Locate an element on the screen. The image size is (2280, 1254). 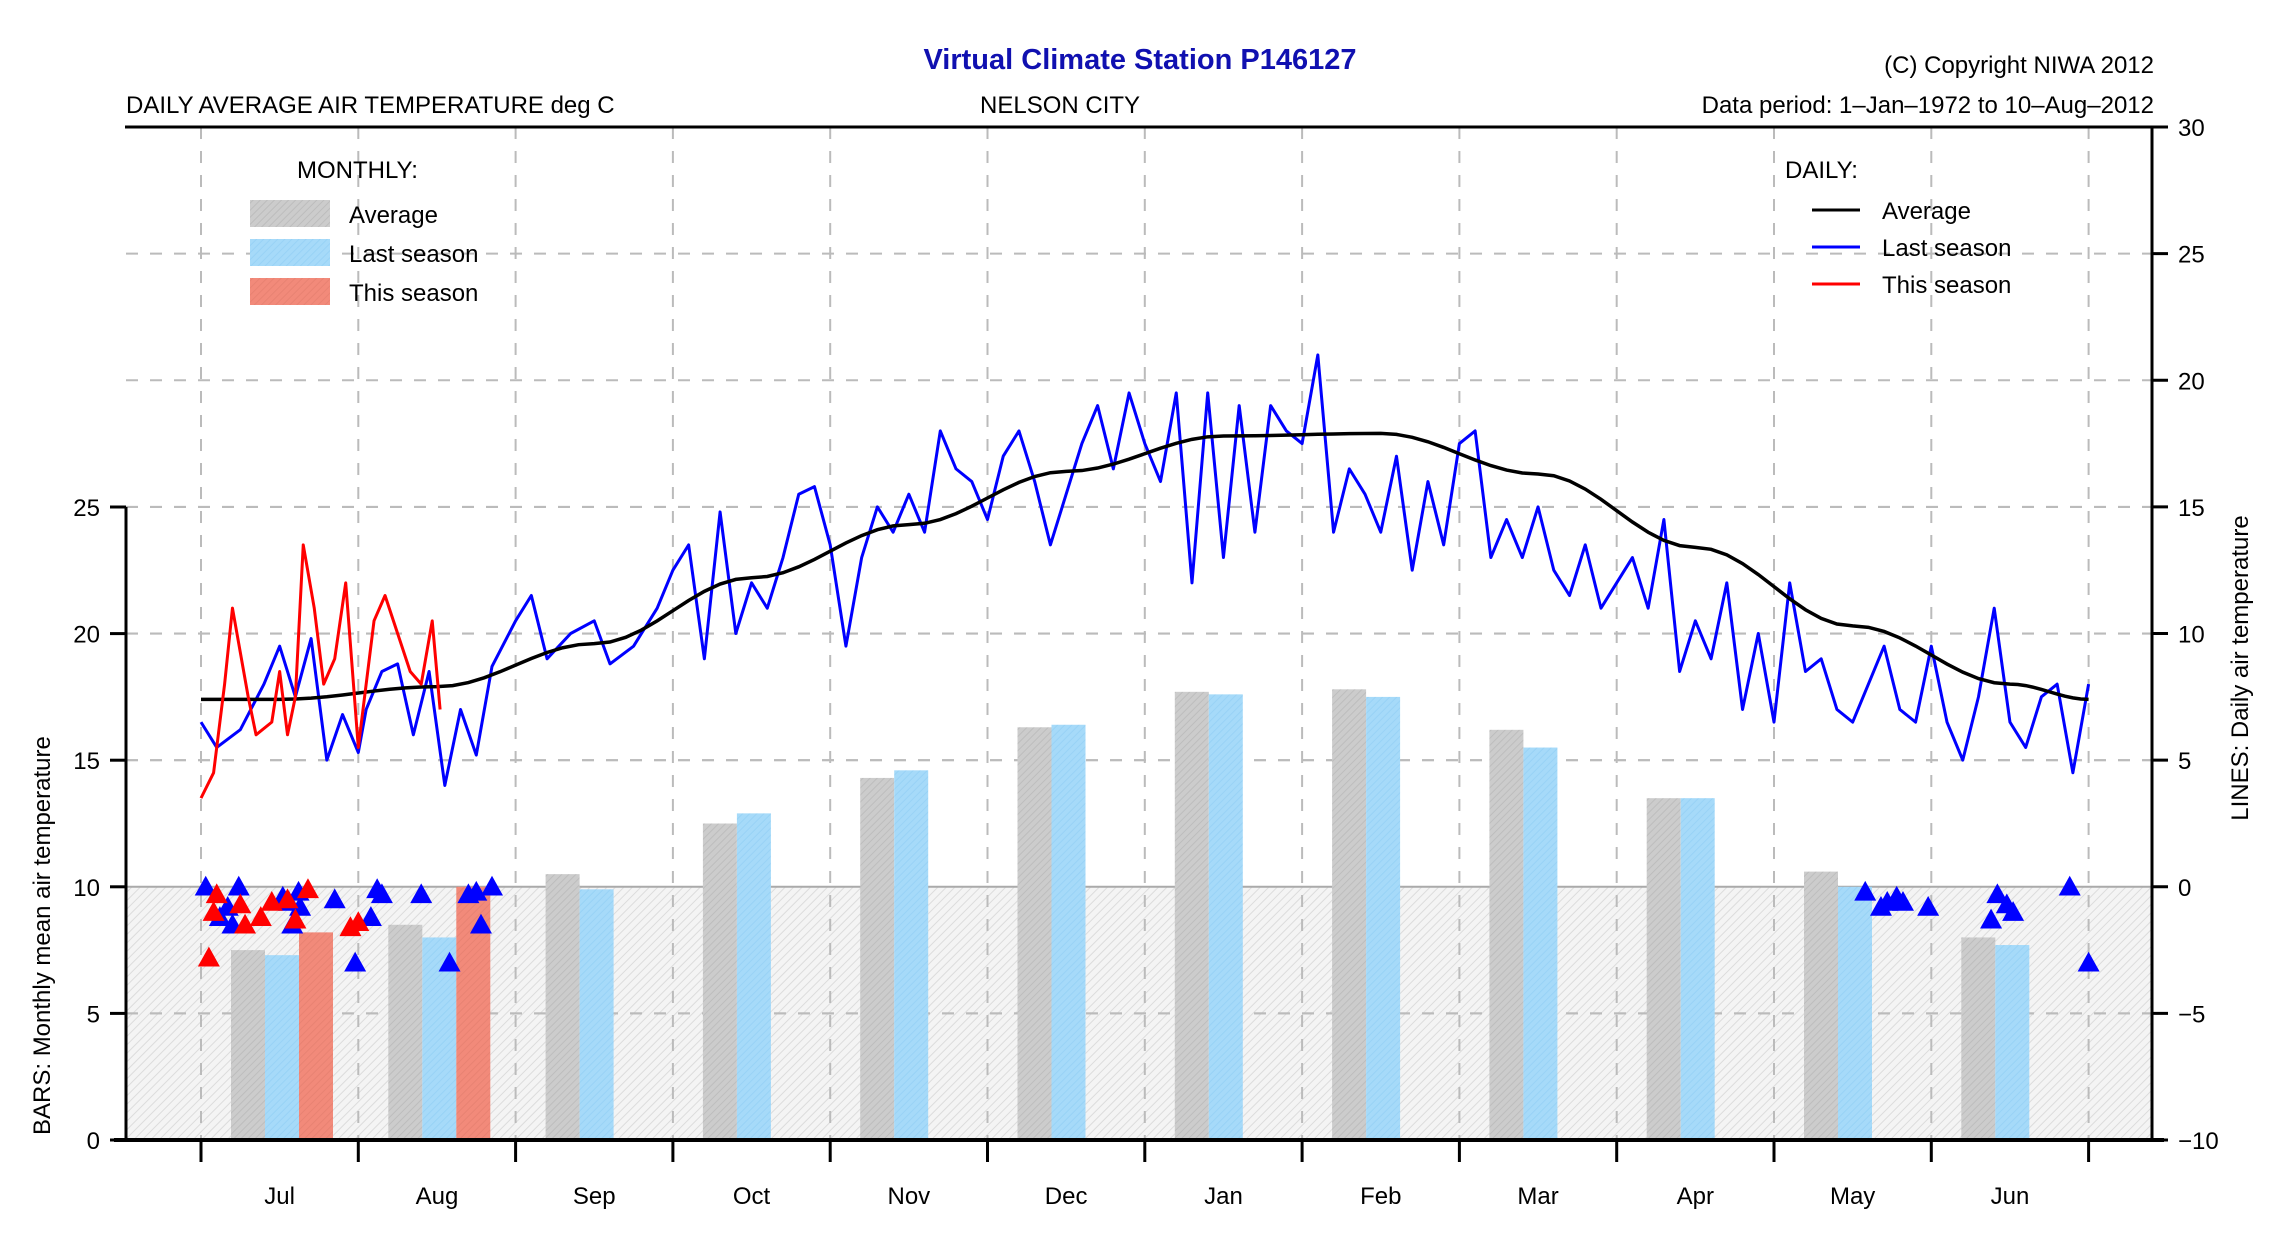
left-axis-label: BARS: Monthly mean air temperature is located at coordinates (42, 935).